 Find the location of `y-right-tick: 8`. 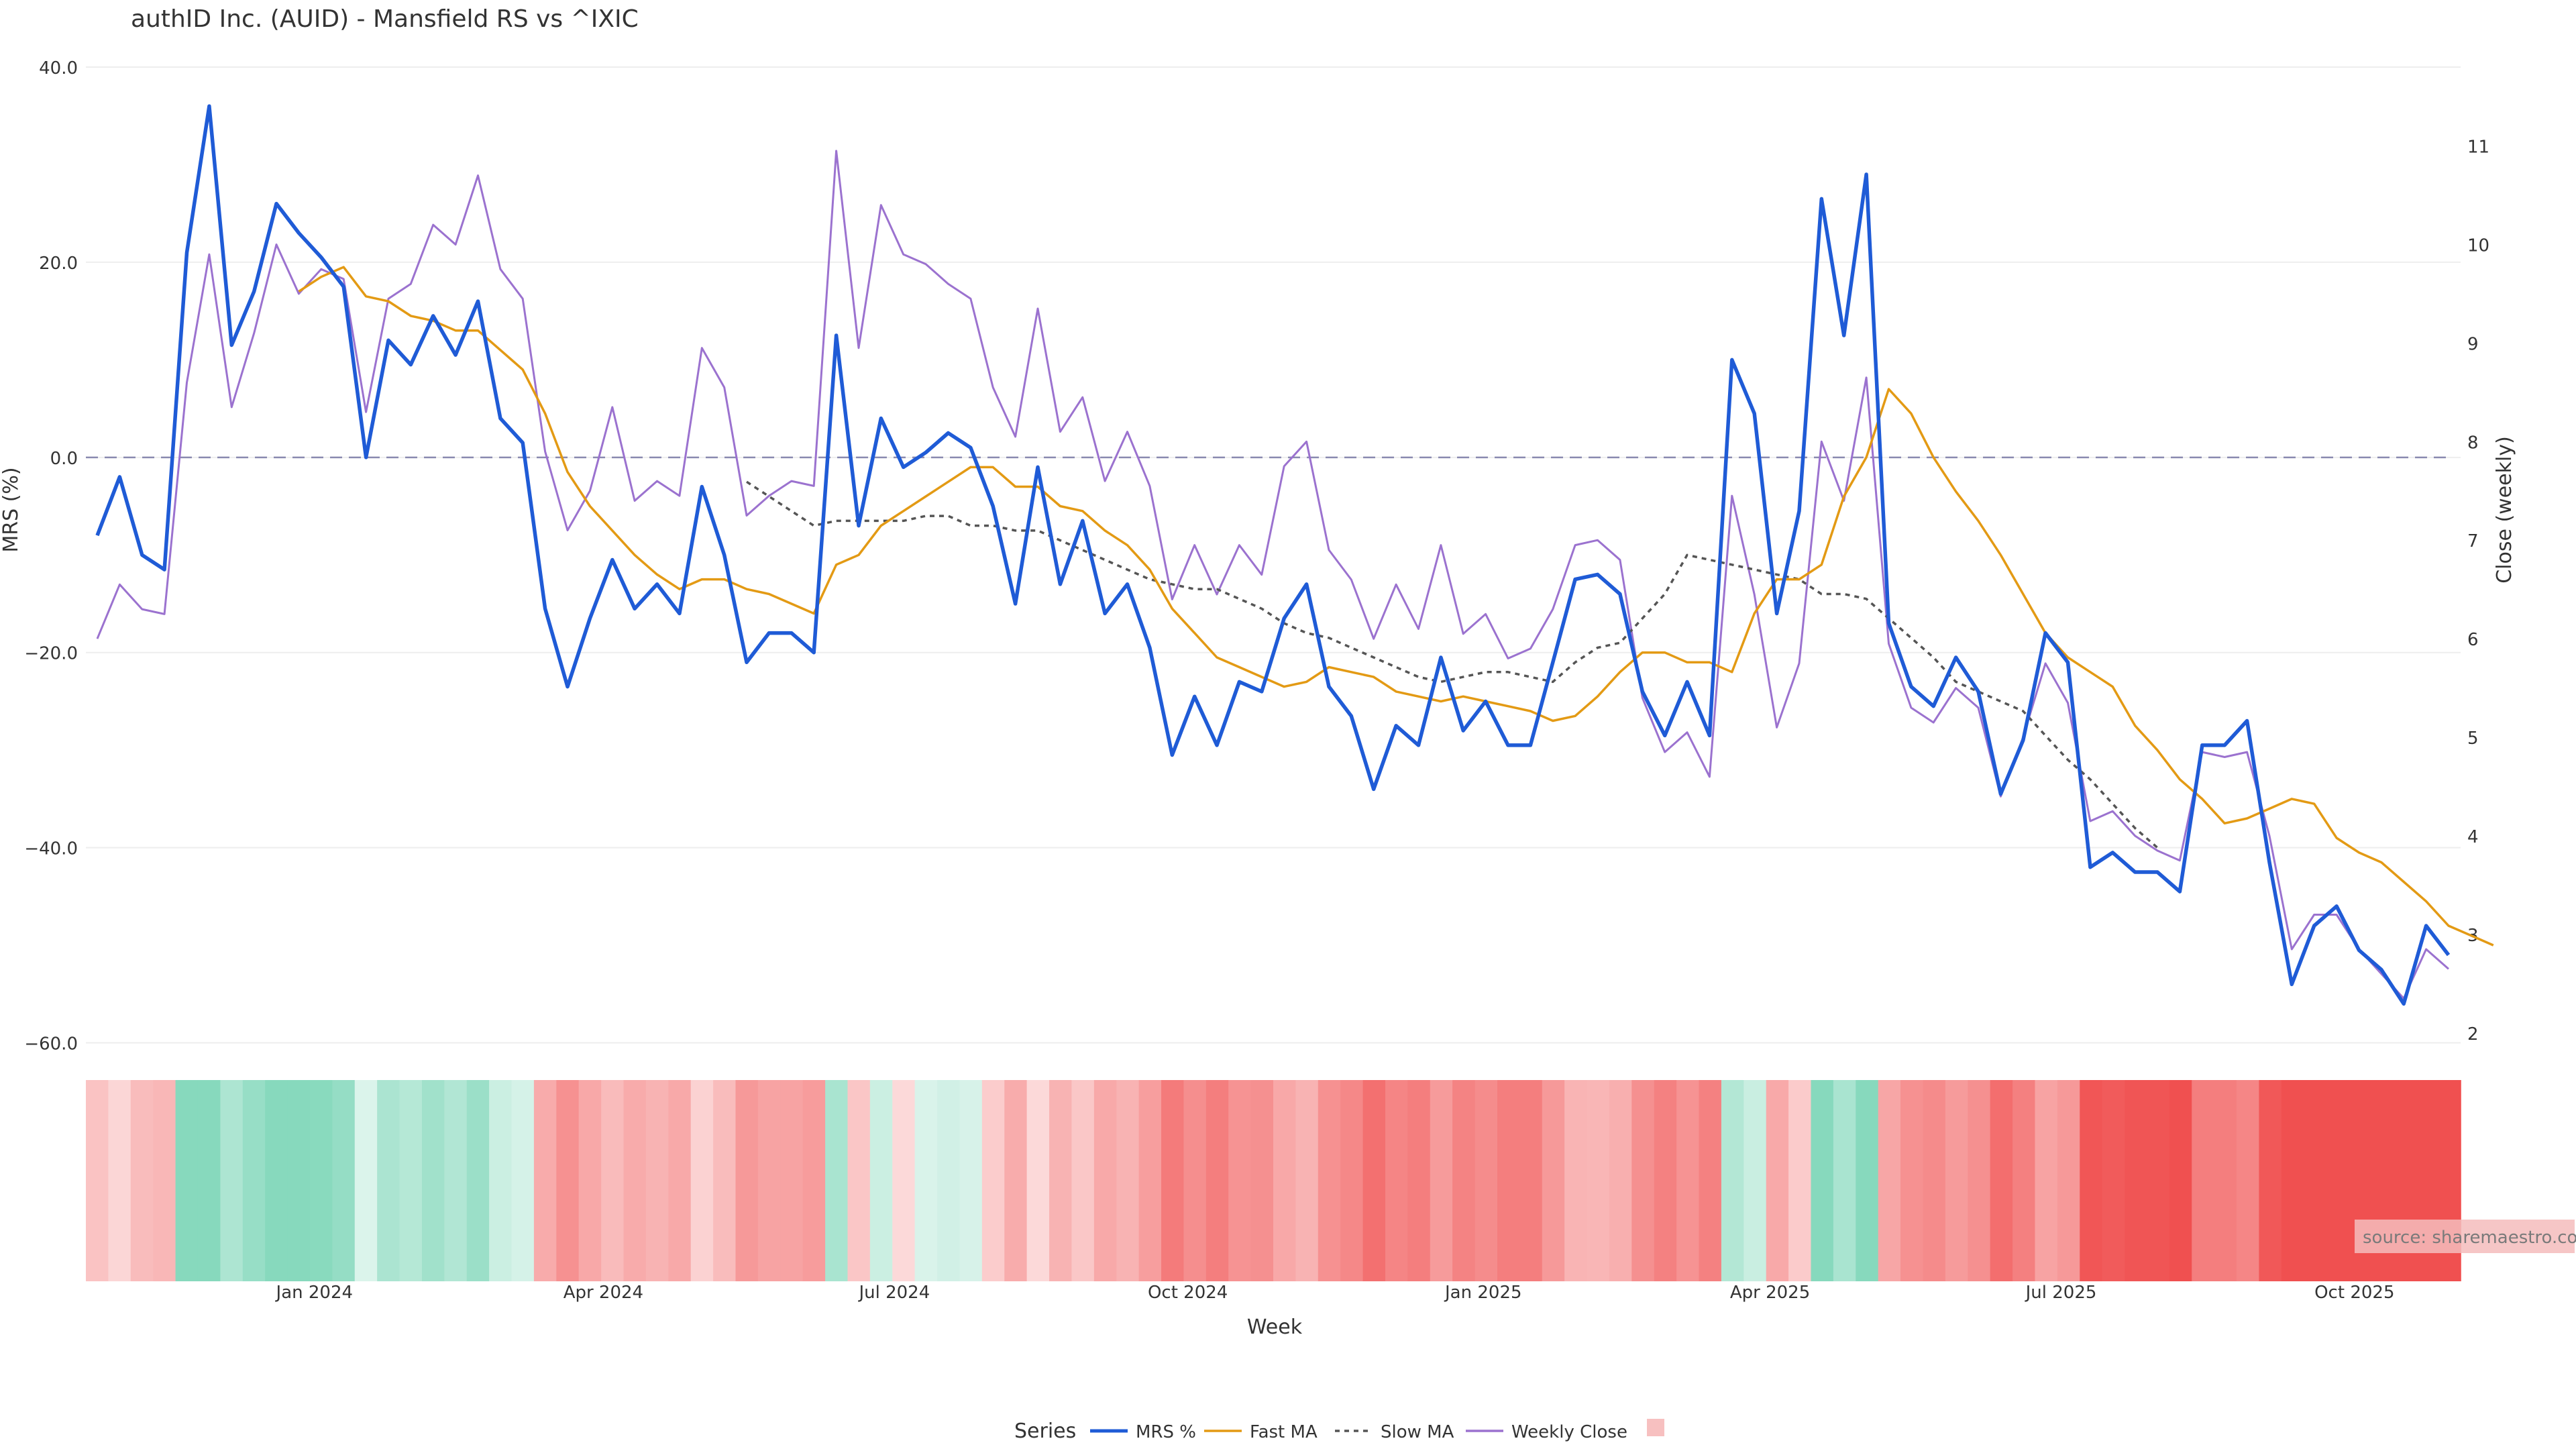

y-right-tick: 8 is located at coordinates (2473, 443).